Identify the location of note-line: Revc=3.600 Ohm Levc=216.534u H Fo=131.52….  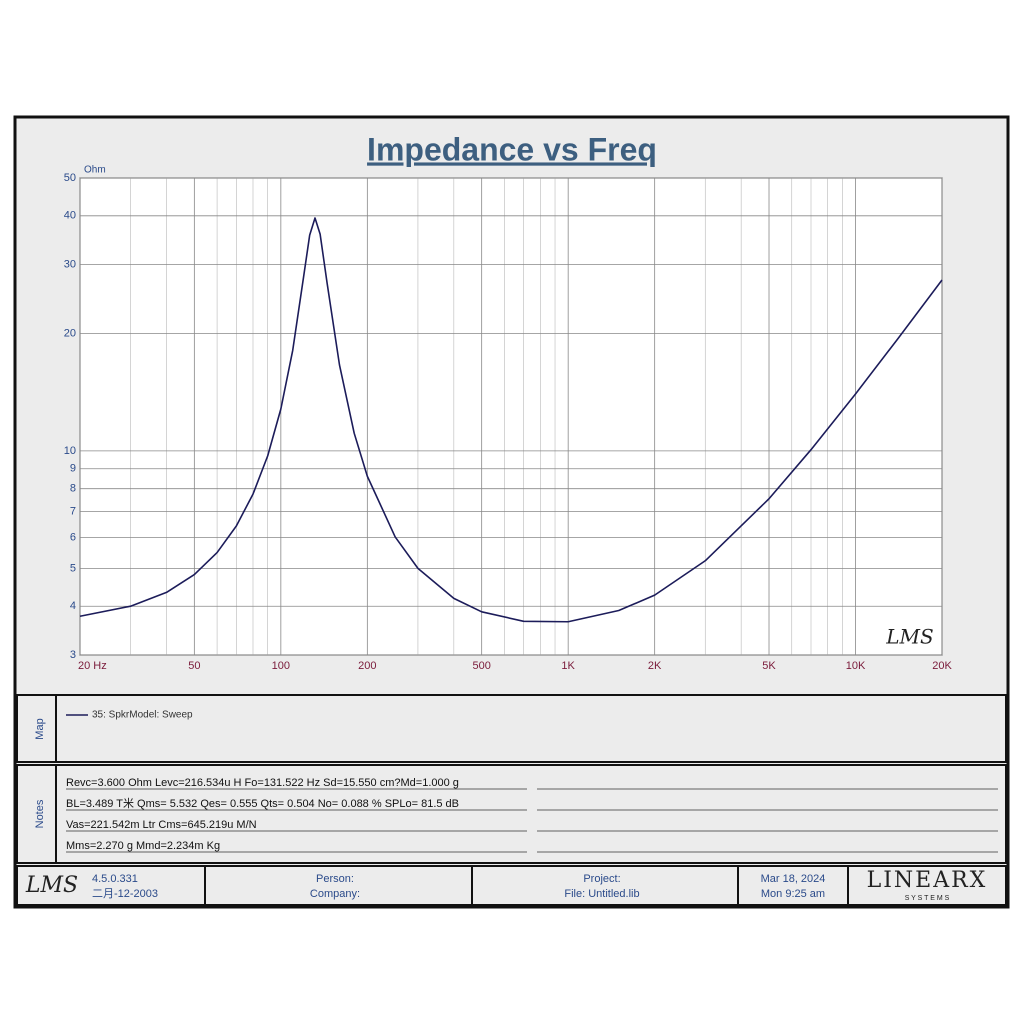
(262, 783).